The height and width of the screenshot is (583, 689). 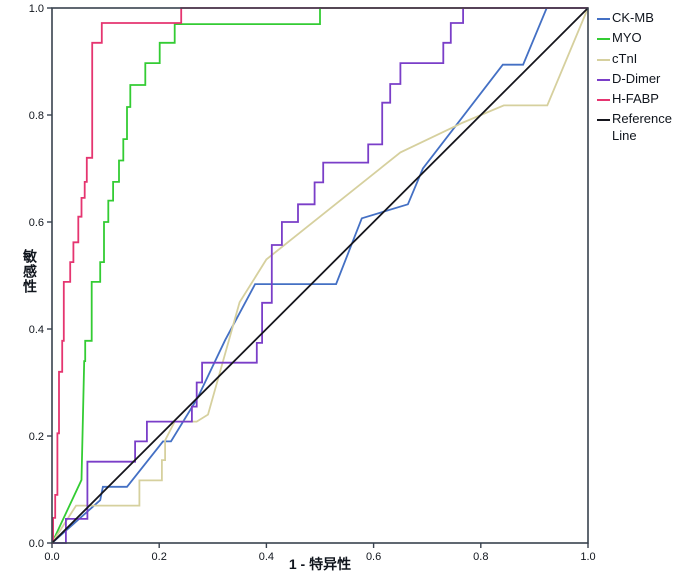 I want to click on y-tick-label: 0.0, so click(x=36, y=544).